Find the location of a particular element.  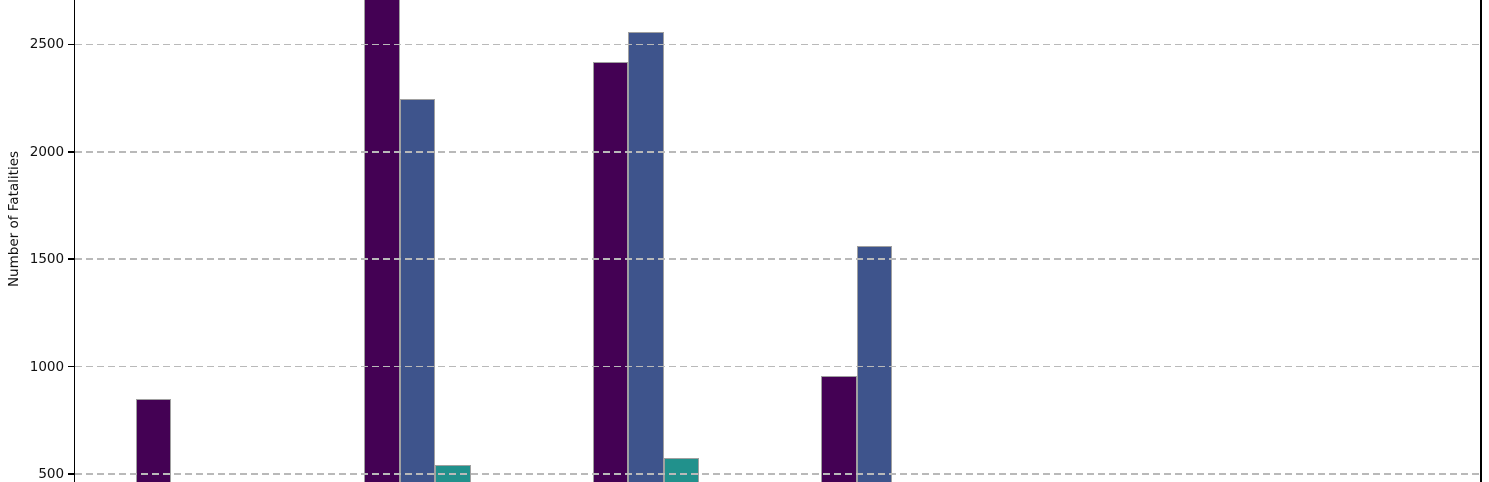

bar-group-2-series-blue is located at coordinates (417, 290).